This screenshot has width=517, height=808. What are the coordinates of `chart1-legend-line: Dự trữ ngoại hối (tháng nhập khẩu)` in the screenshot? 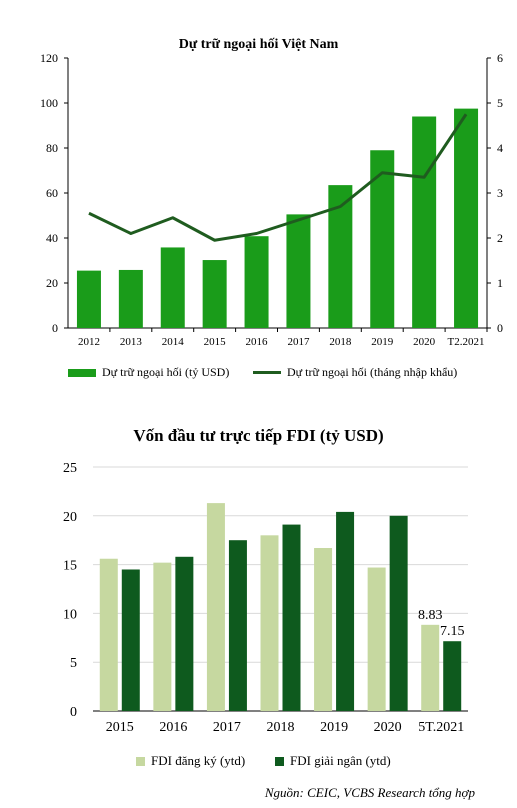 It's located at (355, 372).